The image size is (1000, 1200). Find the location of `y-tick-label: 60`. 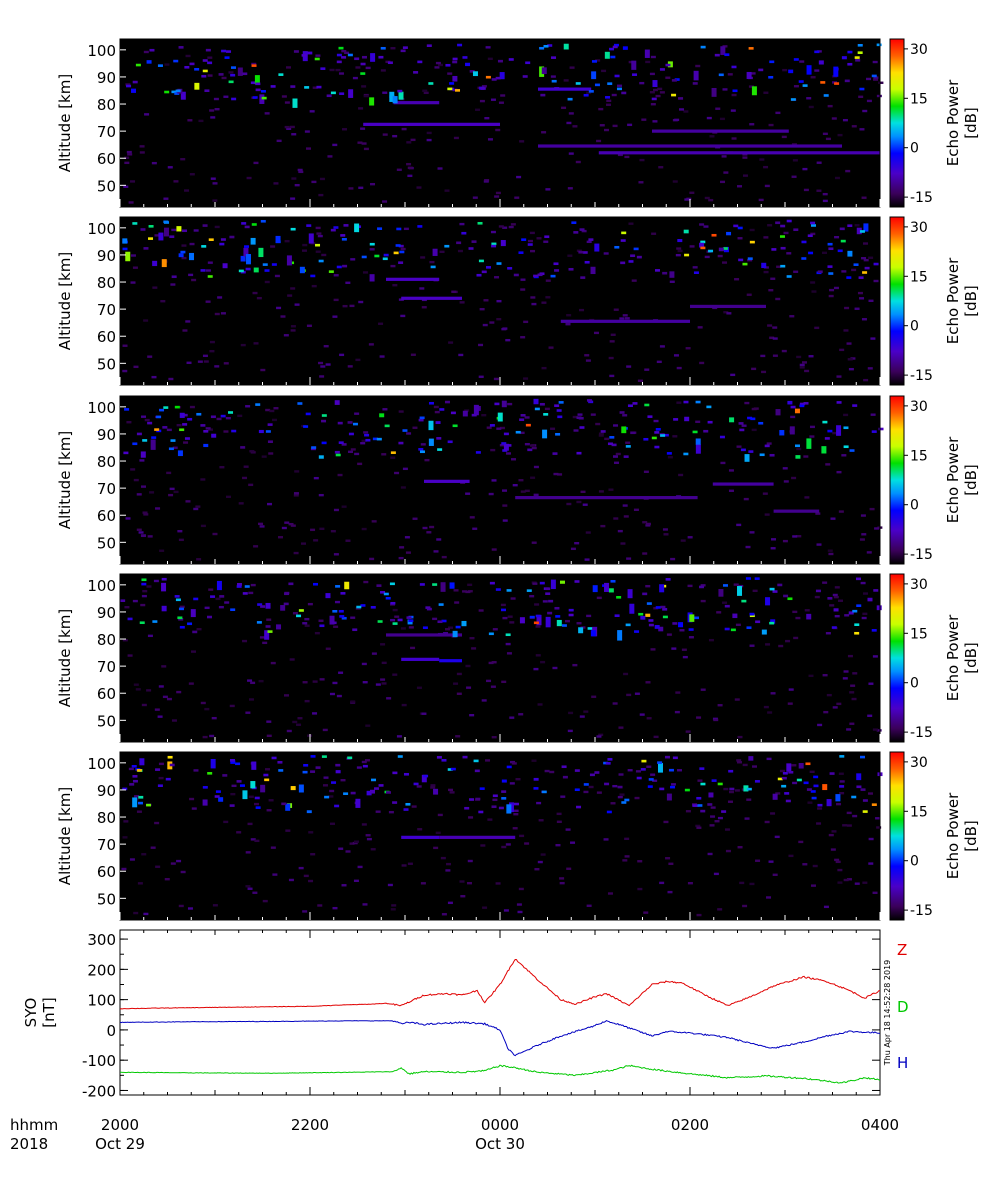

y-tick-label: 60 is located at coordinates (106, 694).